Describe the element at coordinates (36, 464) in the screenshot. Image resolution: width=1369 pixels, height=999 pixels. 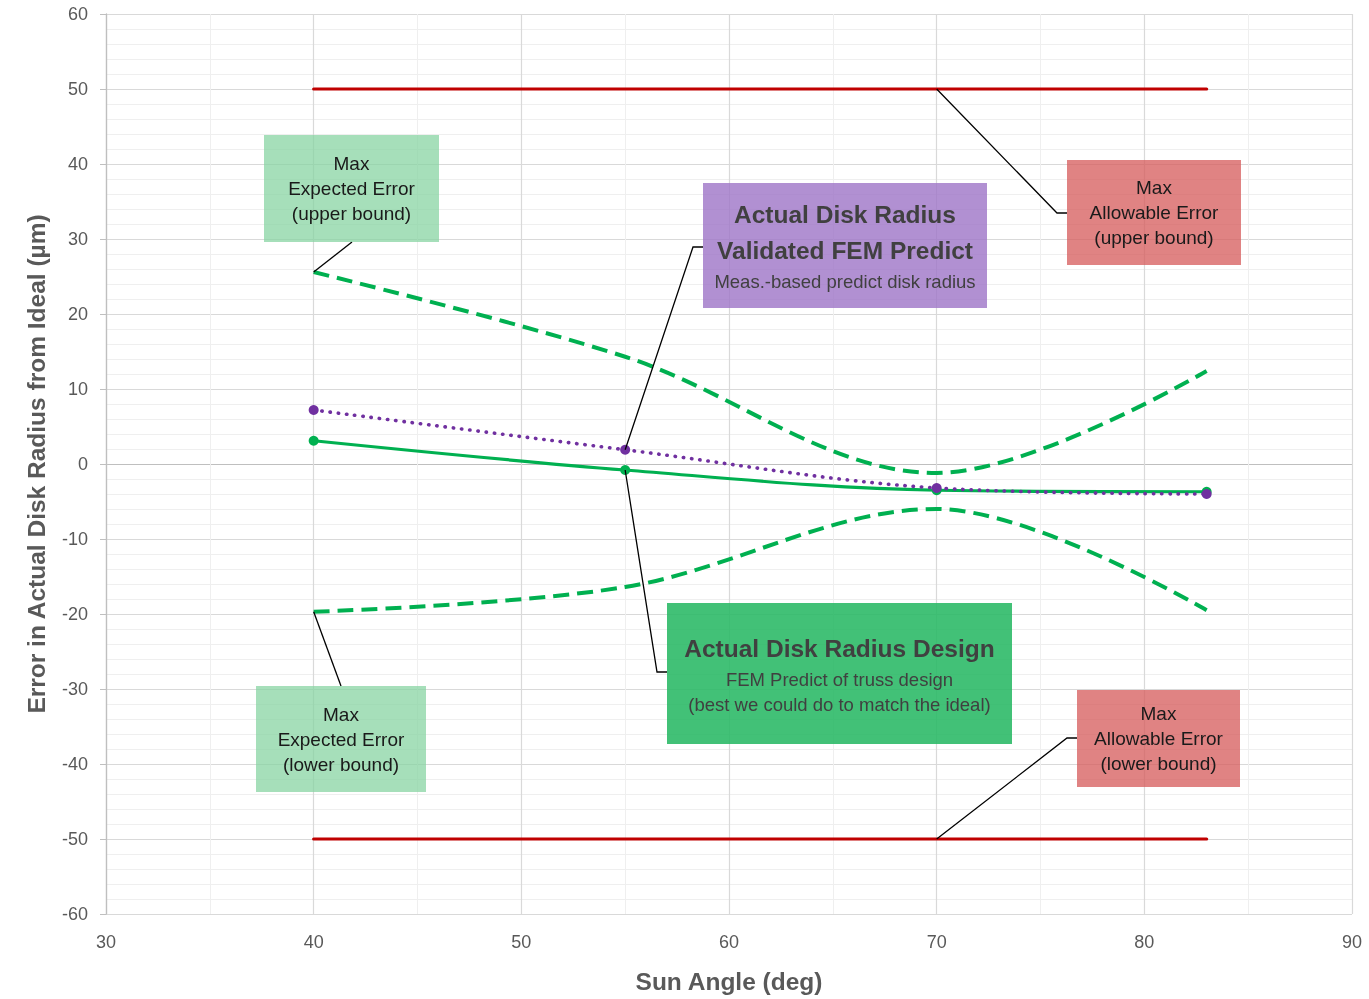
I see `y-axis-title: Error in Actual Disk Radius from Ideal (µm)` at that location.